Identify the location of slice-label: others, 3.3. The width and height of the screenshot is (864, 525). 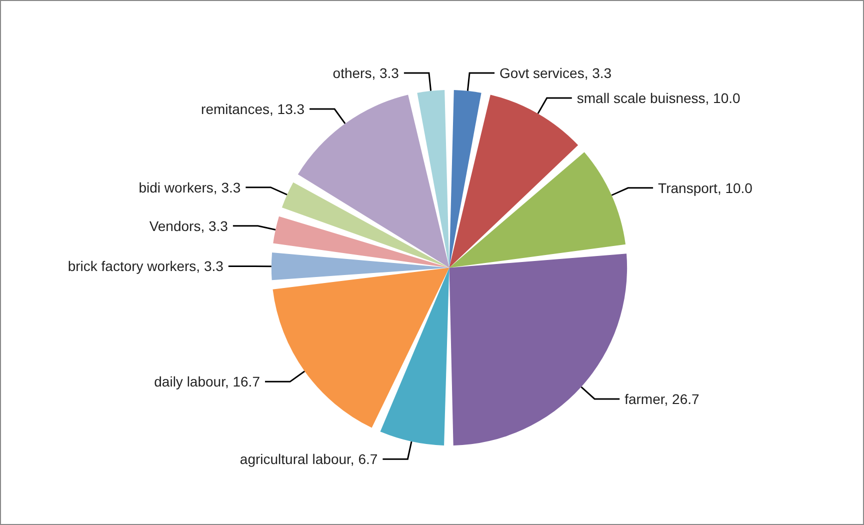
(366, 72).